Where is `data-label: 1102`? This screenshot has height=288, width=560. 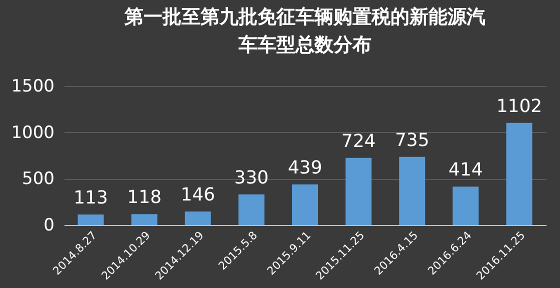 data-label: 1102 is located at coordinates (519, 106).